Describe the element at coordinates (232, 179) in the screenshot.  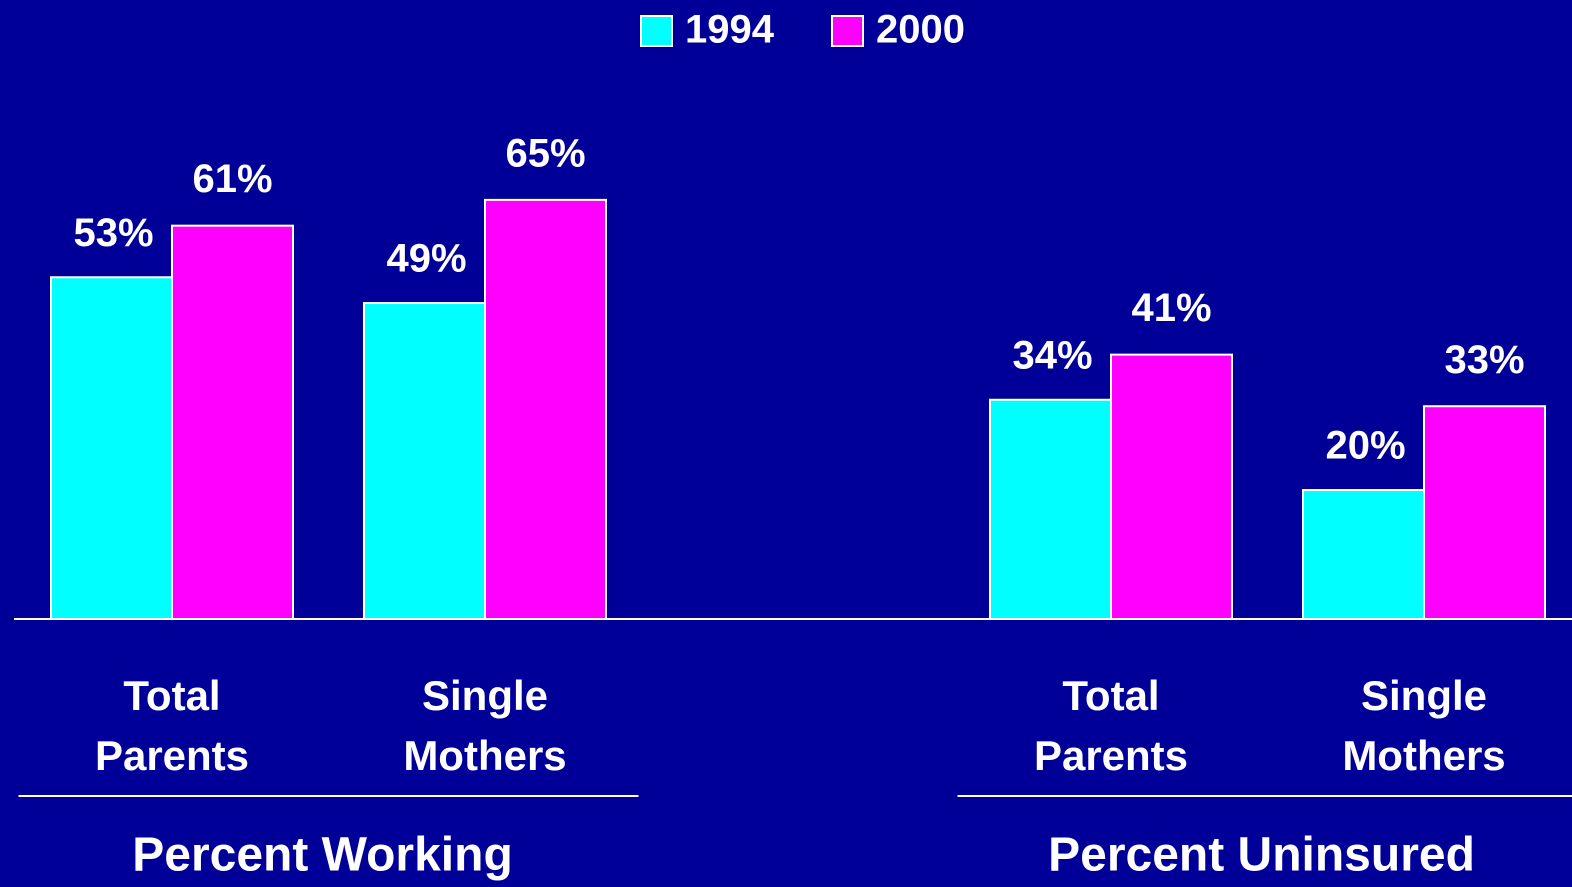
I see `data-label: 61%` at that location.